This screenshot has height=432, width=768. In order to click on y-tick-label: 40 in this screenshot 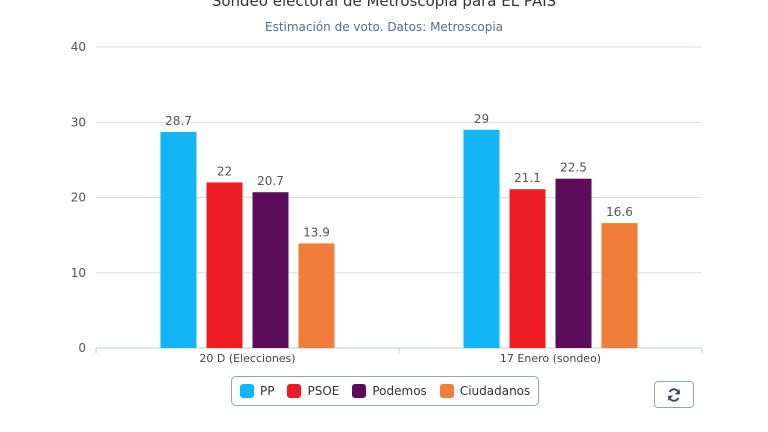, I will do `click(78, 47)`.